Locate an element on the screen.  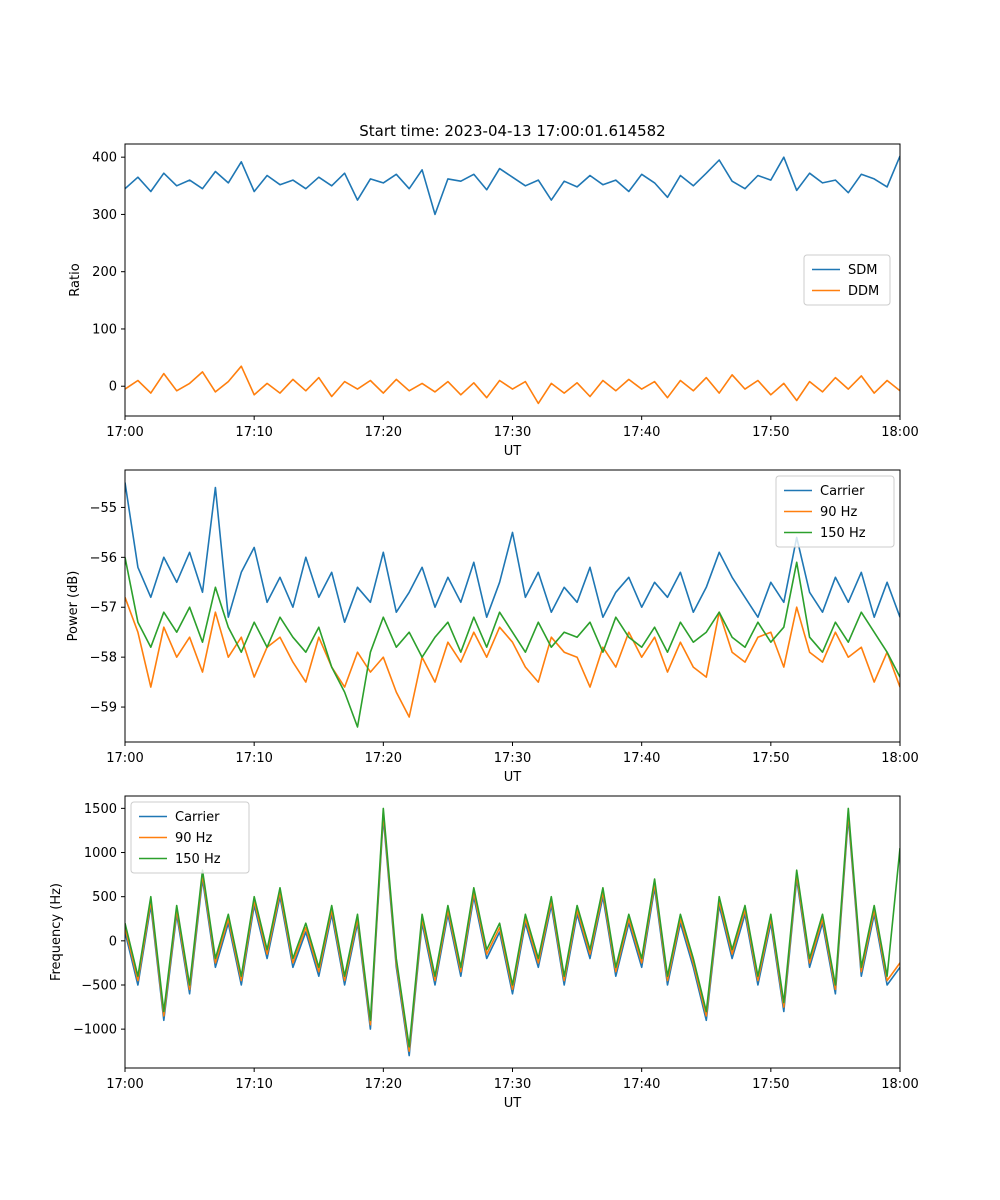
y-tick-label: −1000 is located at coordinates (95, 1030).